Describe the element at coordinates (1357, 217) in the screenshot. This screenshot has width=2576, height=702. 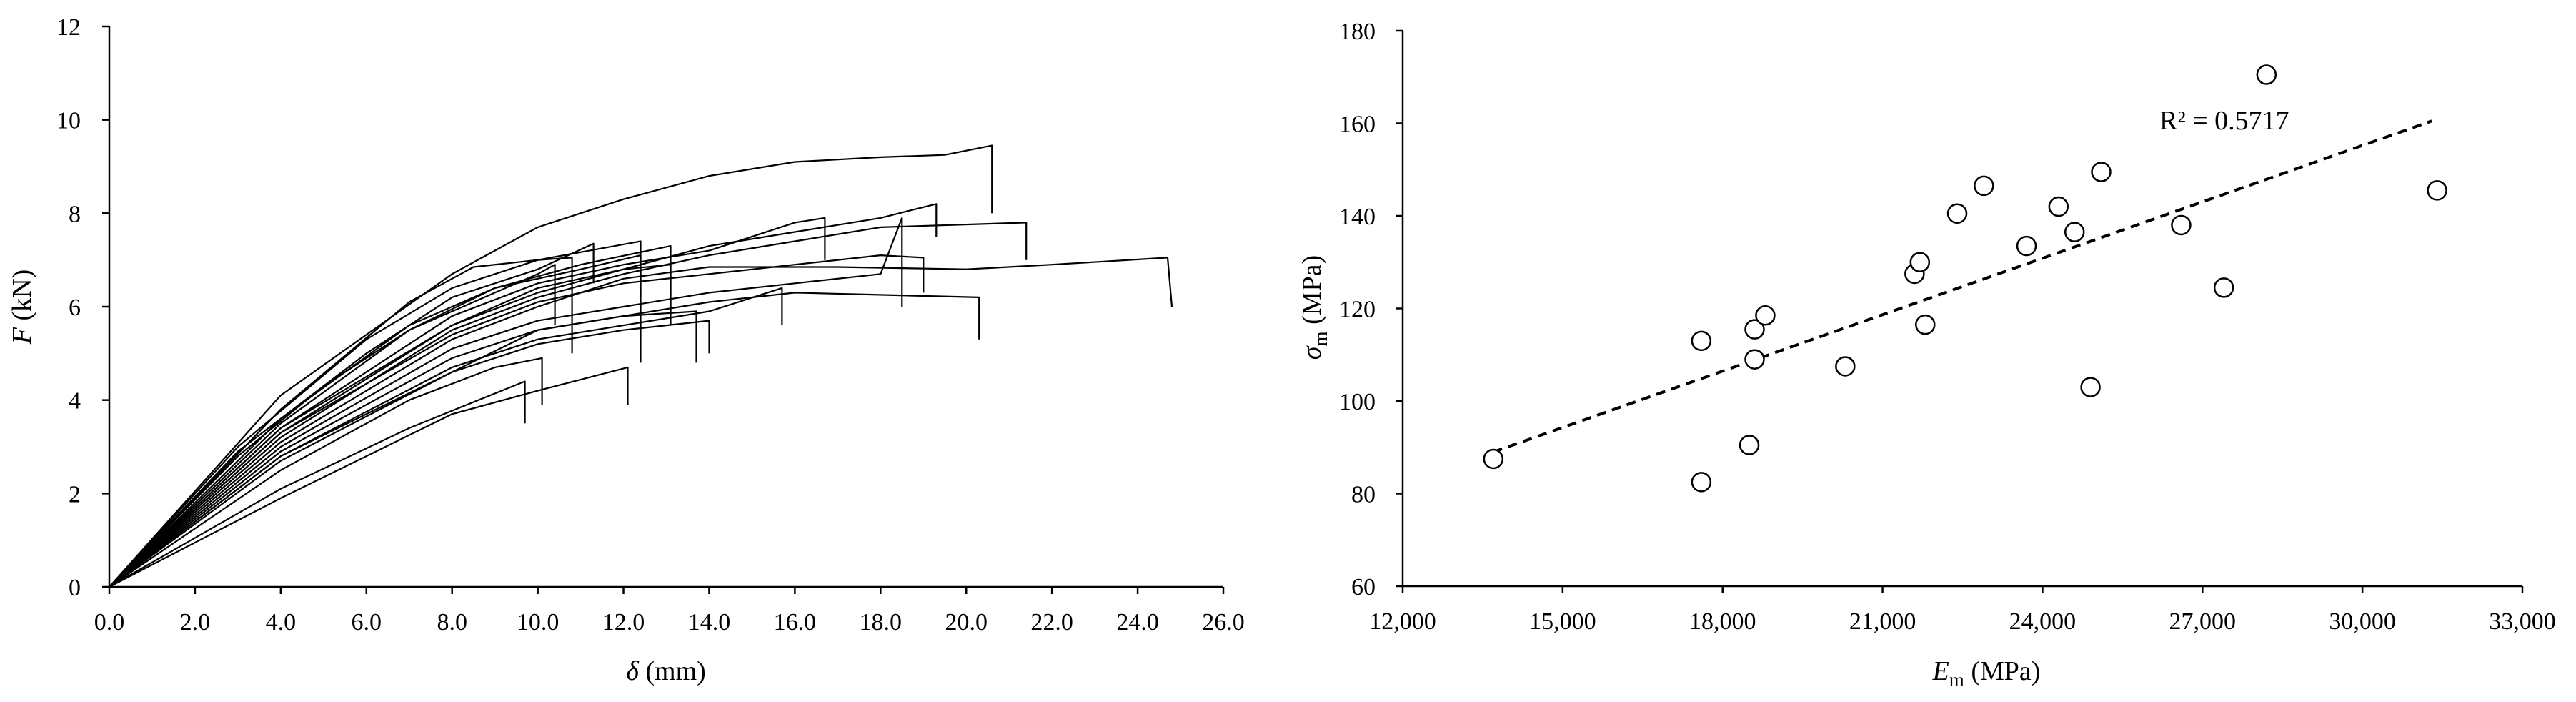
I see `c2-y-tick-label: 140` at that location.